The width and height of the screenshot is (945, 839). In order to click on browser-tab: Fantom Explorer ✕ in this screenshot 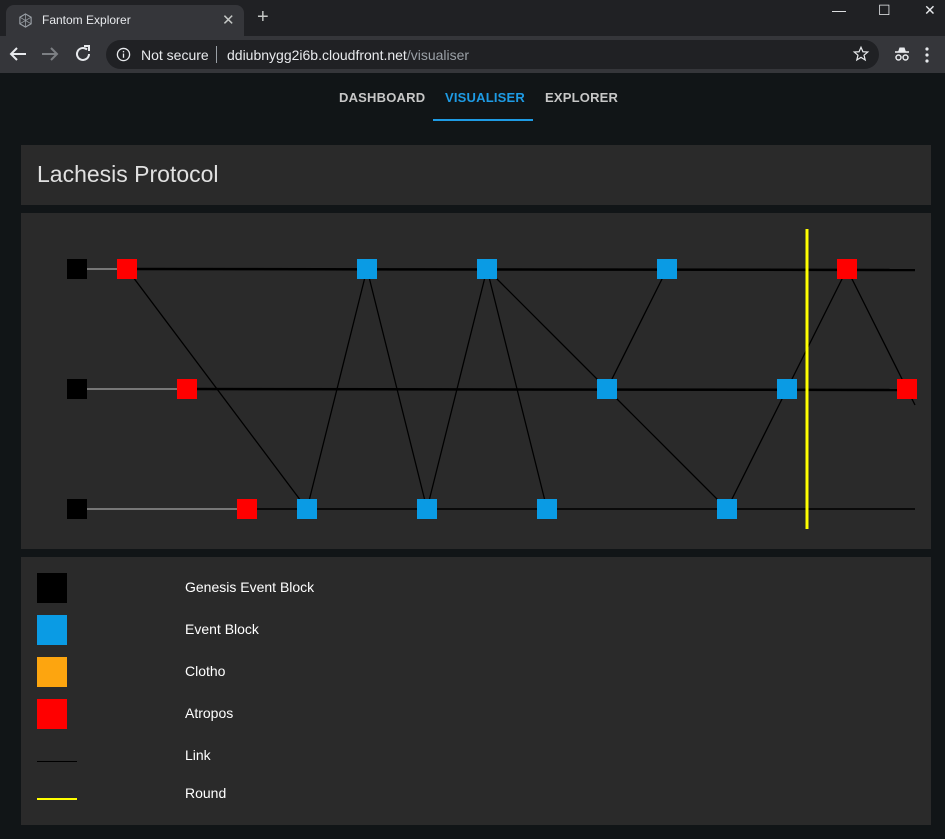, I will do `click(125, 20)`.